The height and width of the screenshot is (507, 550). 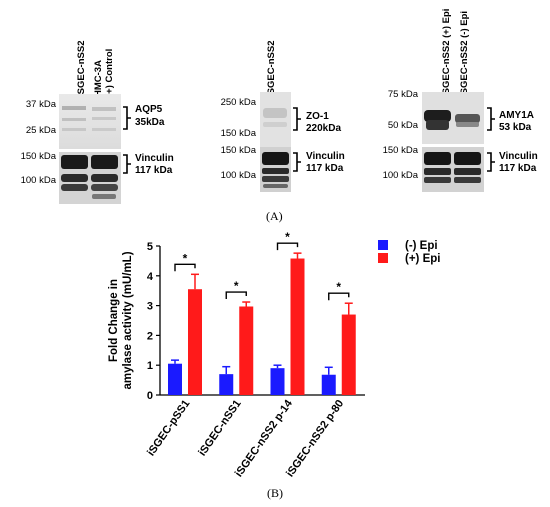 What do you see at coordinates (98, 78) in the screenshot?
I see `lane-label: HMC-3A` at bounding box center [98, 78].